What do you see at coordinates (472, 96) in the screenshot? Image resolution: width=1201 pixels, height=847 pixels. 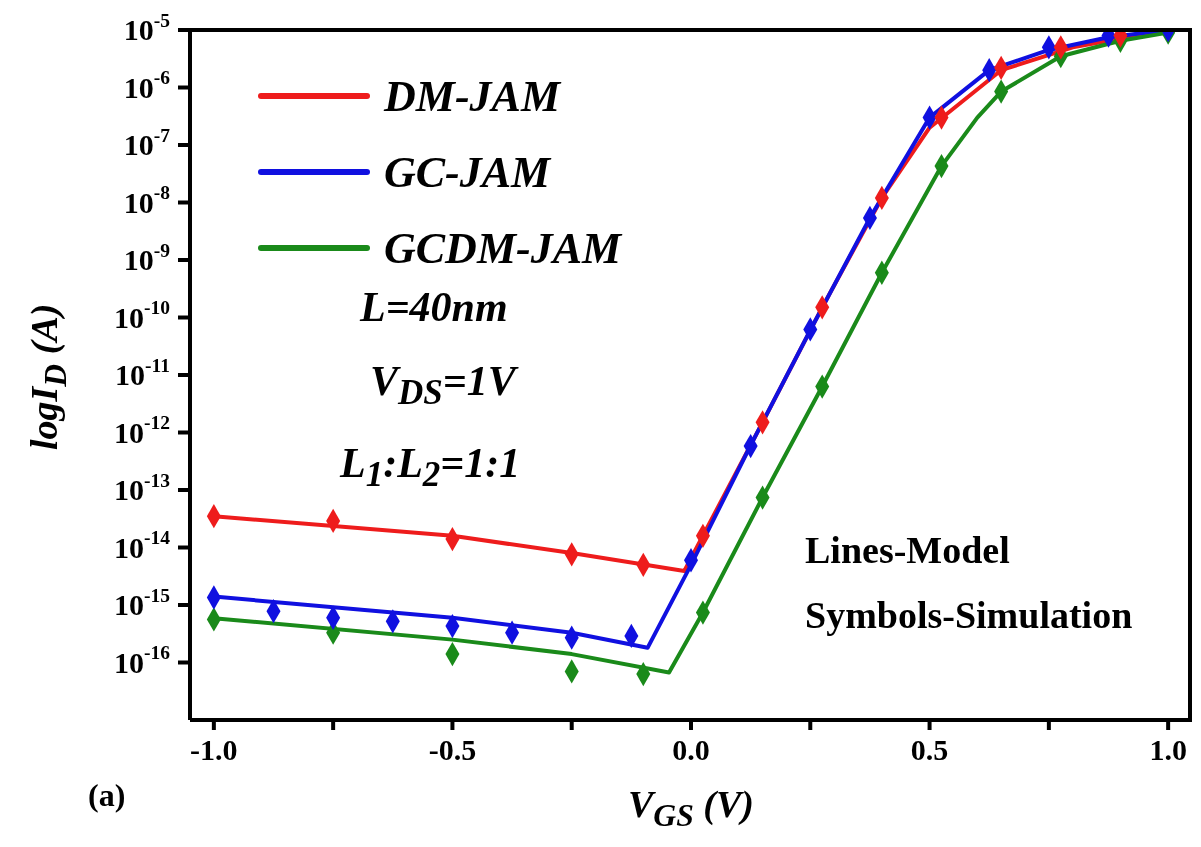 I see `legend-label: DM-JAM` at bounding box center [472, 96].